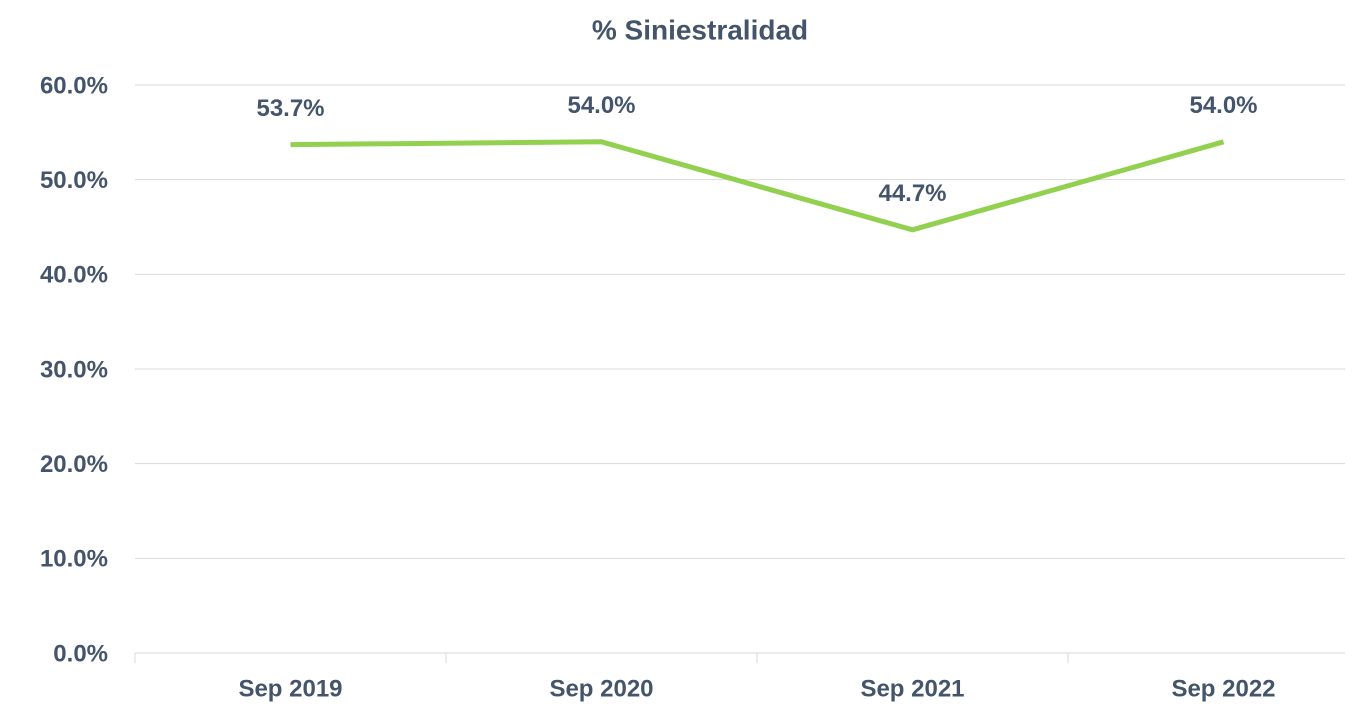 The height and width of the screenshot is (708, 1361). Describe the element at coordinates (290, 108) in the screenshot. I see `data-label: 53.7%` at that location.